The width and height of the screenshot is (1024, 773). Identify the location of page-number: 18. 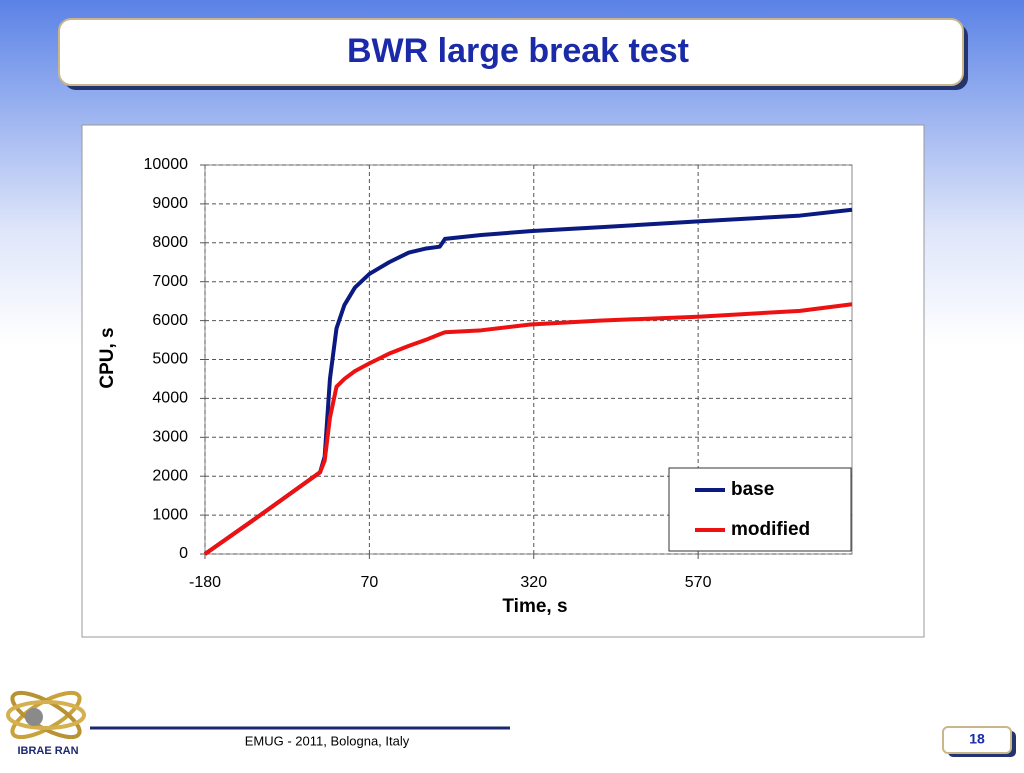
(977, 739).